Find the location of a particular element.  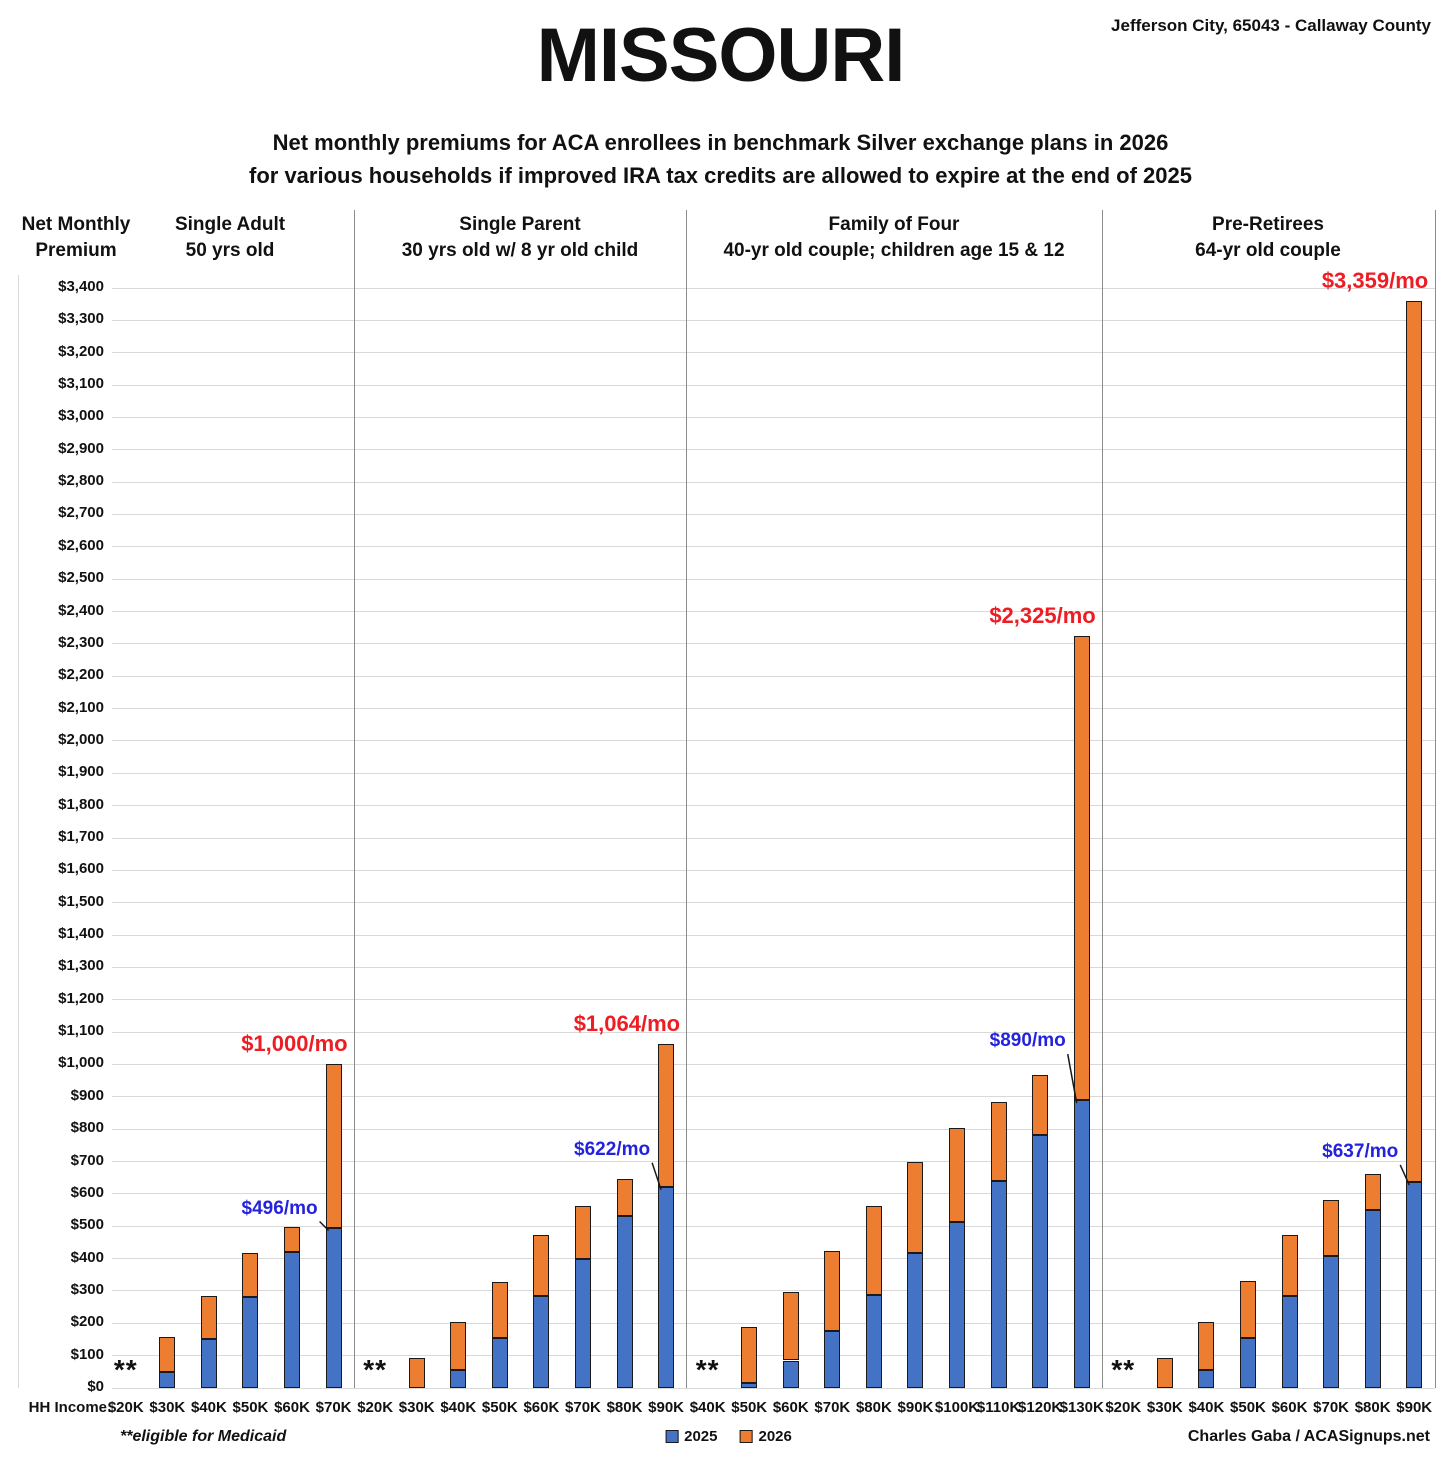

income-label: $90K is located at coordinates (666, 1407).